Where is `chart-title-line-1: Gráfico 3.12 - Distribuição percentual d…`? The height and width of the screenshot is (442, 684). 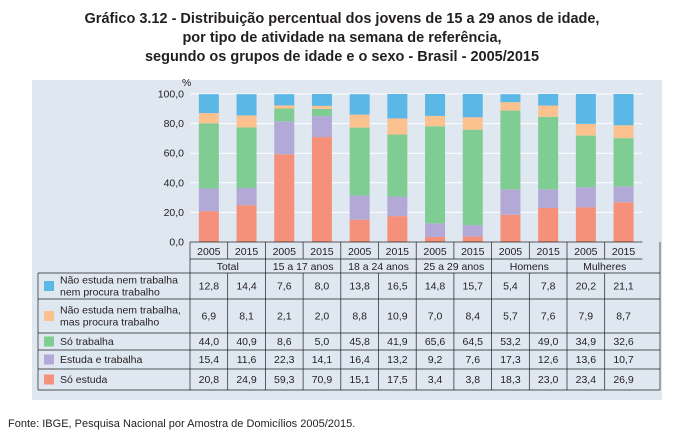 chart-title-line-1: Gráfico 3.12 - Distribuição percentual d… is located at coordinates (342, 19).